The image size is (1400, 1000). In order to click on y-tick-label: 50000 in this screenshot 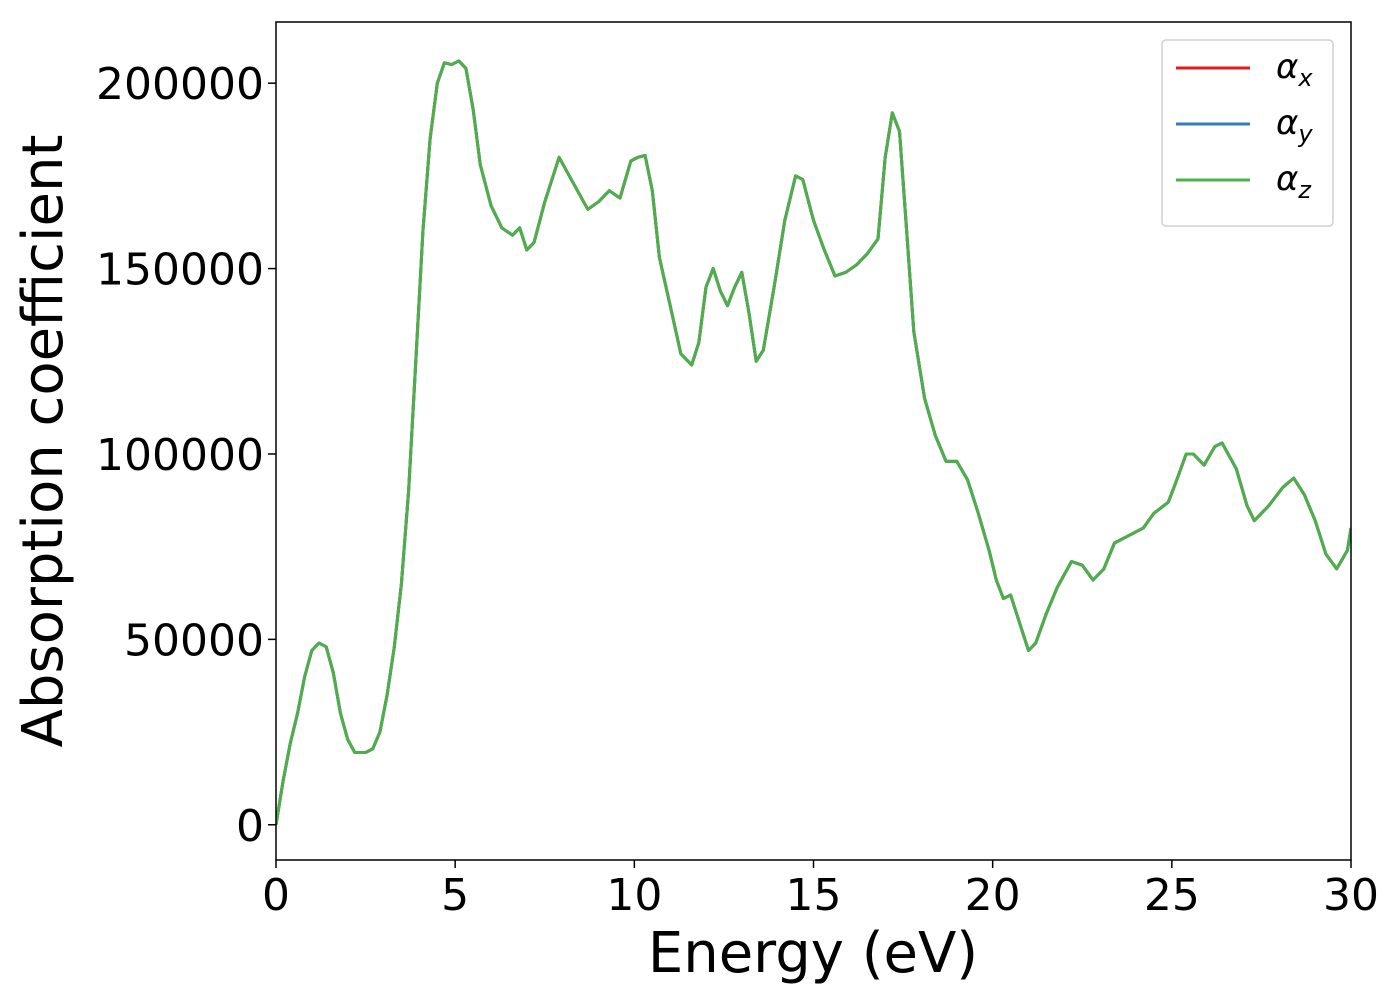, I will do `click(194, 640)`.